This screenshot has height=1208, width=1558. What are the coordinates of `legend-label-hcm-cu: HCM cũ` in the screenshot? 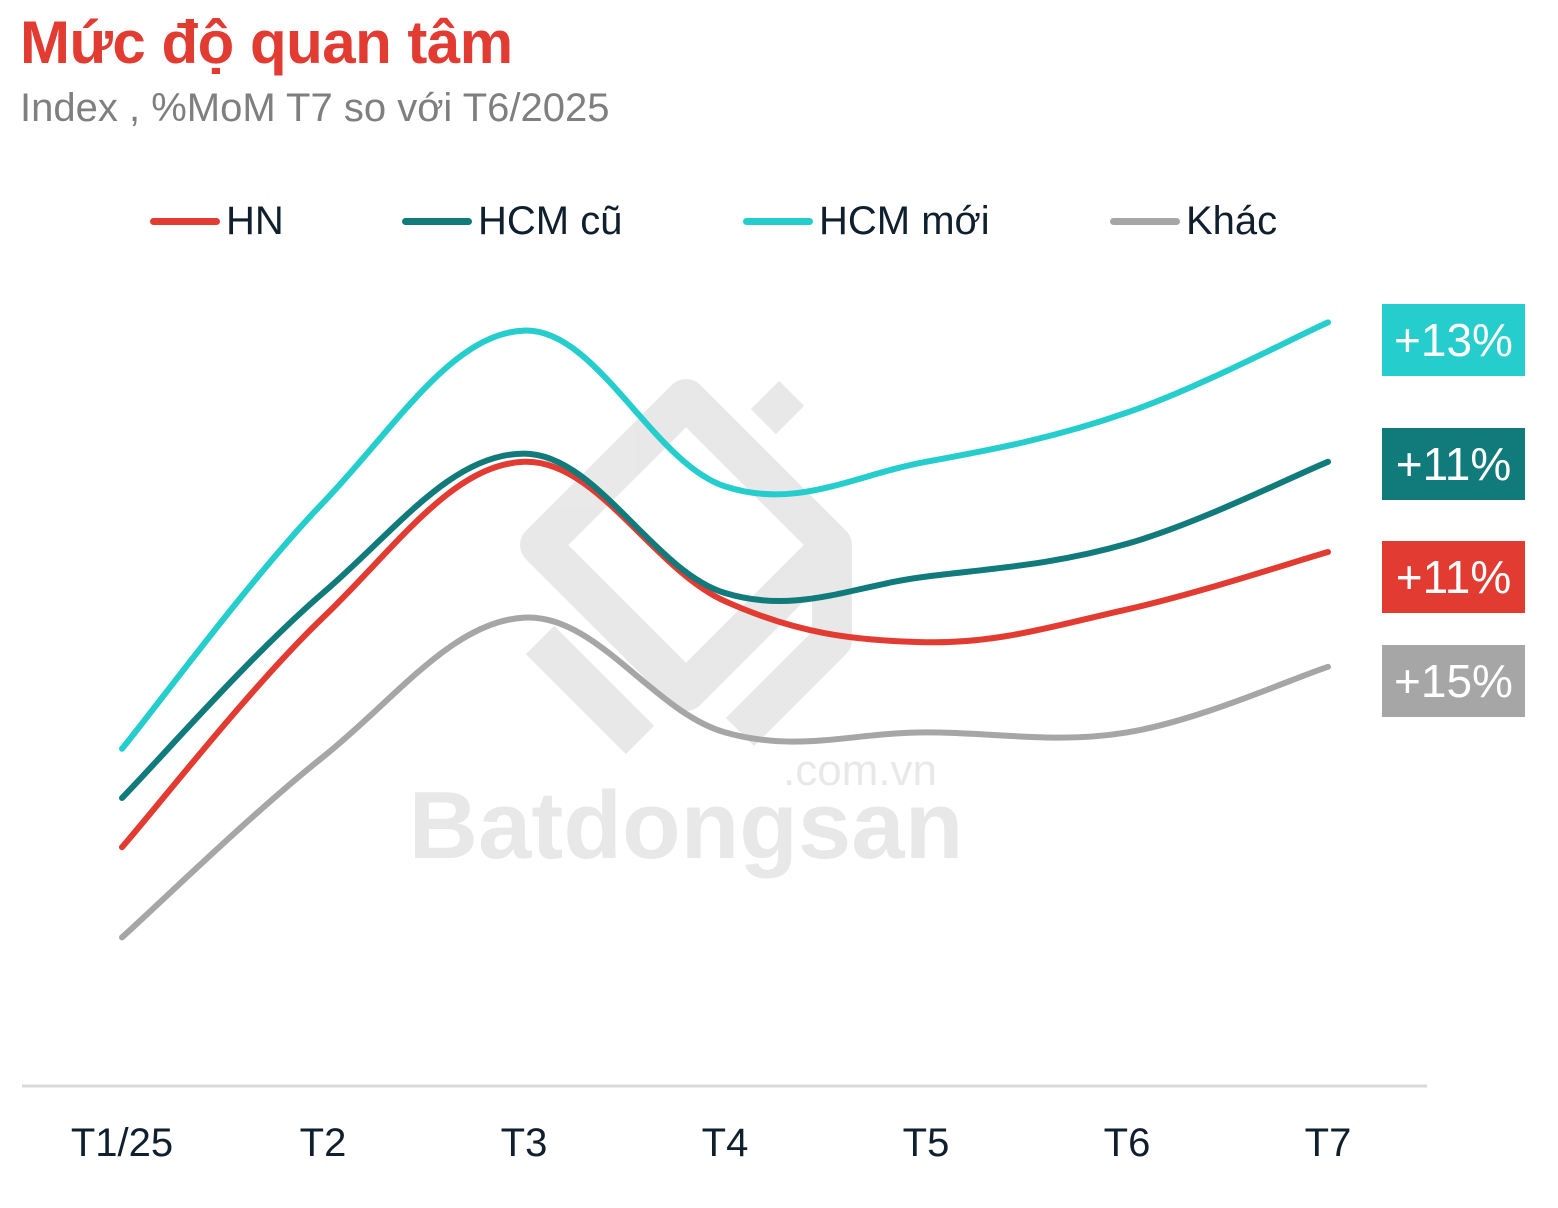 It's located at (550, 220).